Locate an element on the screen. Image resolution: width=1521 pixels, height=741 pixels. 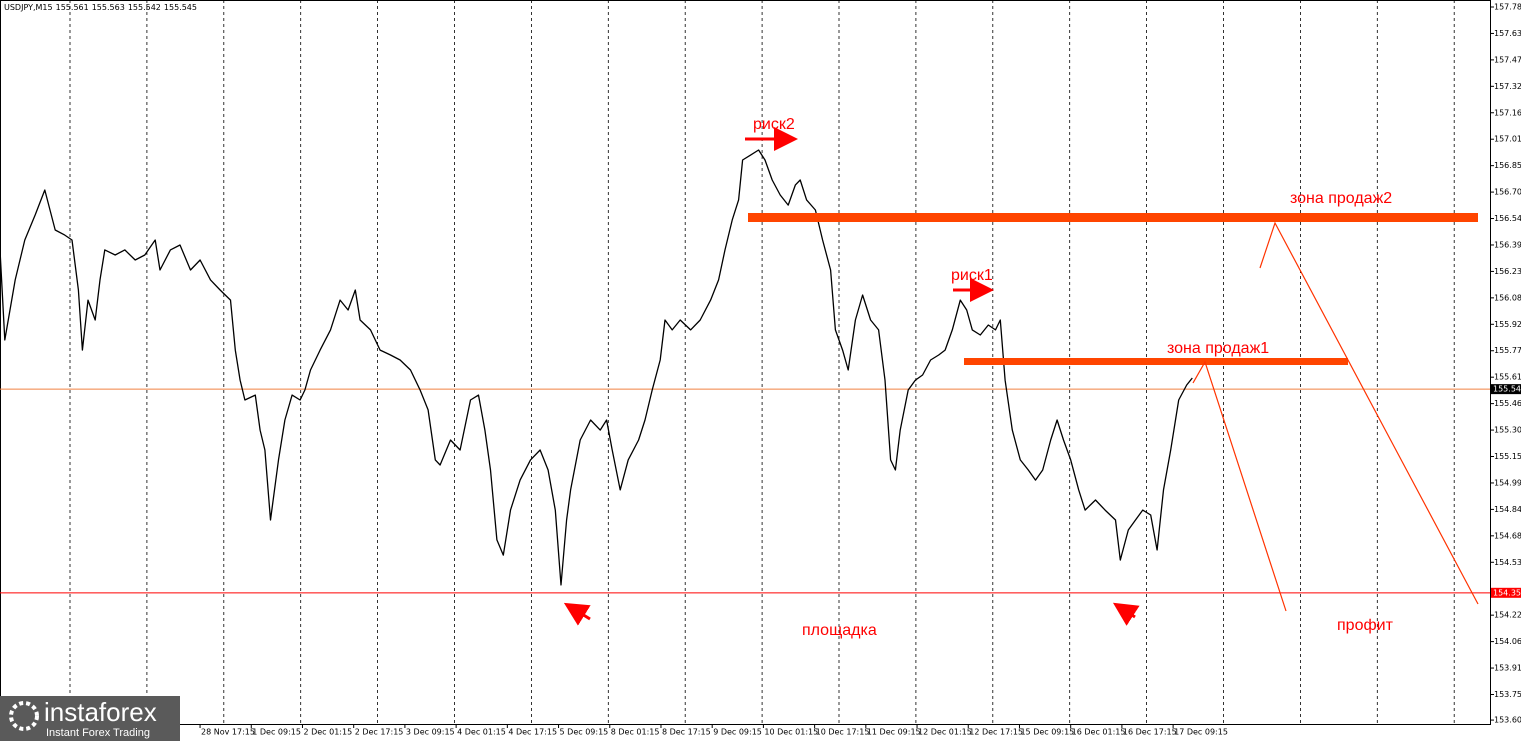
chart-header: USDJPY,M15 155.561 155.563 155.542 155.545 is located at coordinates (102, 7).